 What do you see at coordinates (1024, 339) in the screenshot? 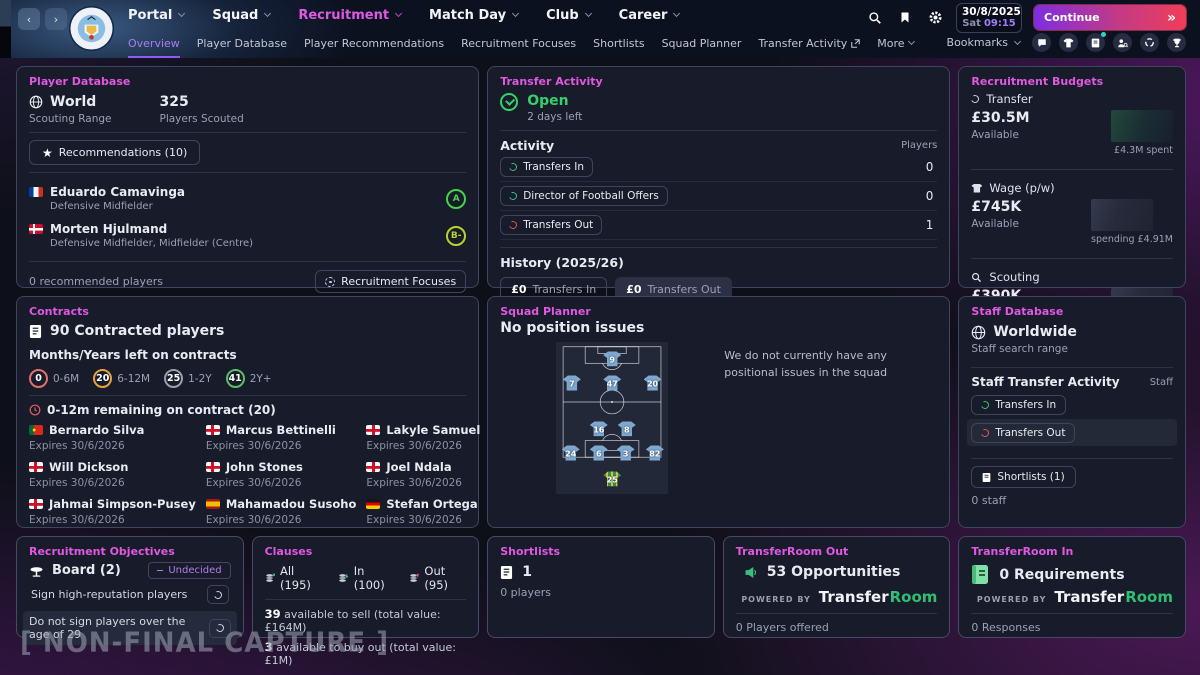
I see `staff-search-range: Worldwide Staff search range` at bounding box center [1024, 339].